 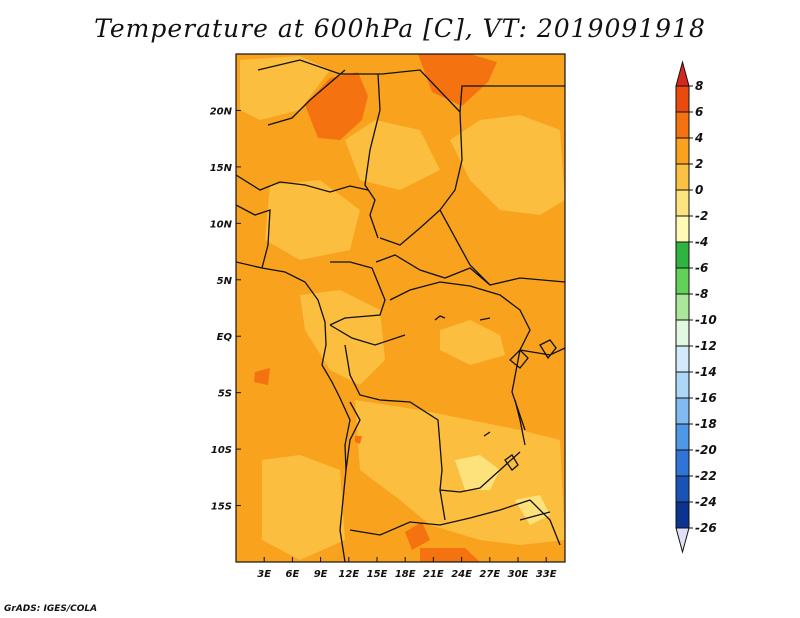 I want to click on colorbar-label: -10, so click(x=706, y=320).